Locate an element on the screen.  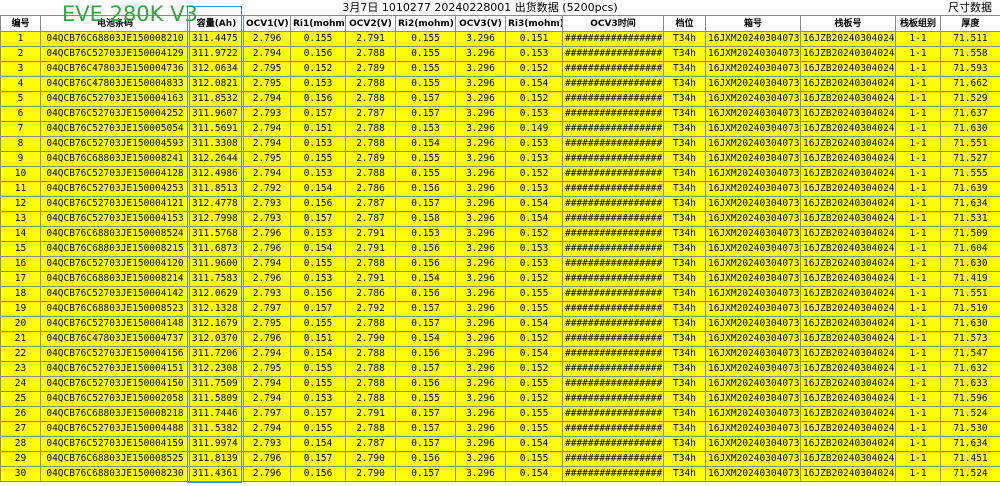
cell: 04QCB76C52703JE150004159 is located at coordinates (115, 444).